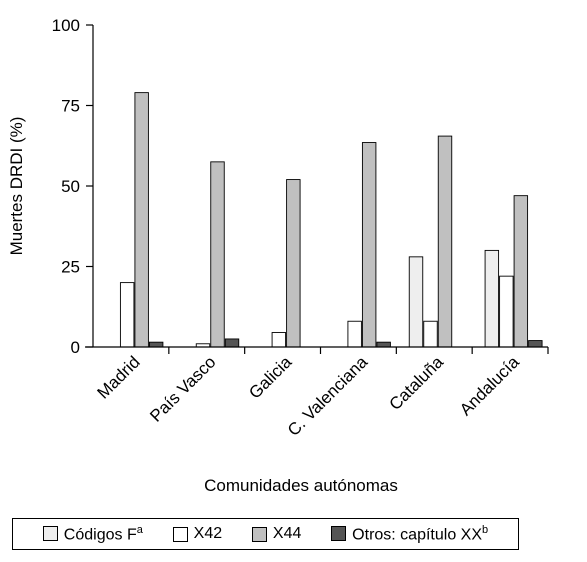 The width and height of the screenshot is (587, 562). I want to click on y-axis-ticks: 0 25 50 75 100, so click(72, 186).